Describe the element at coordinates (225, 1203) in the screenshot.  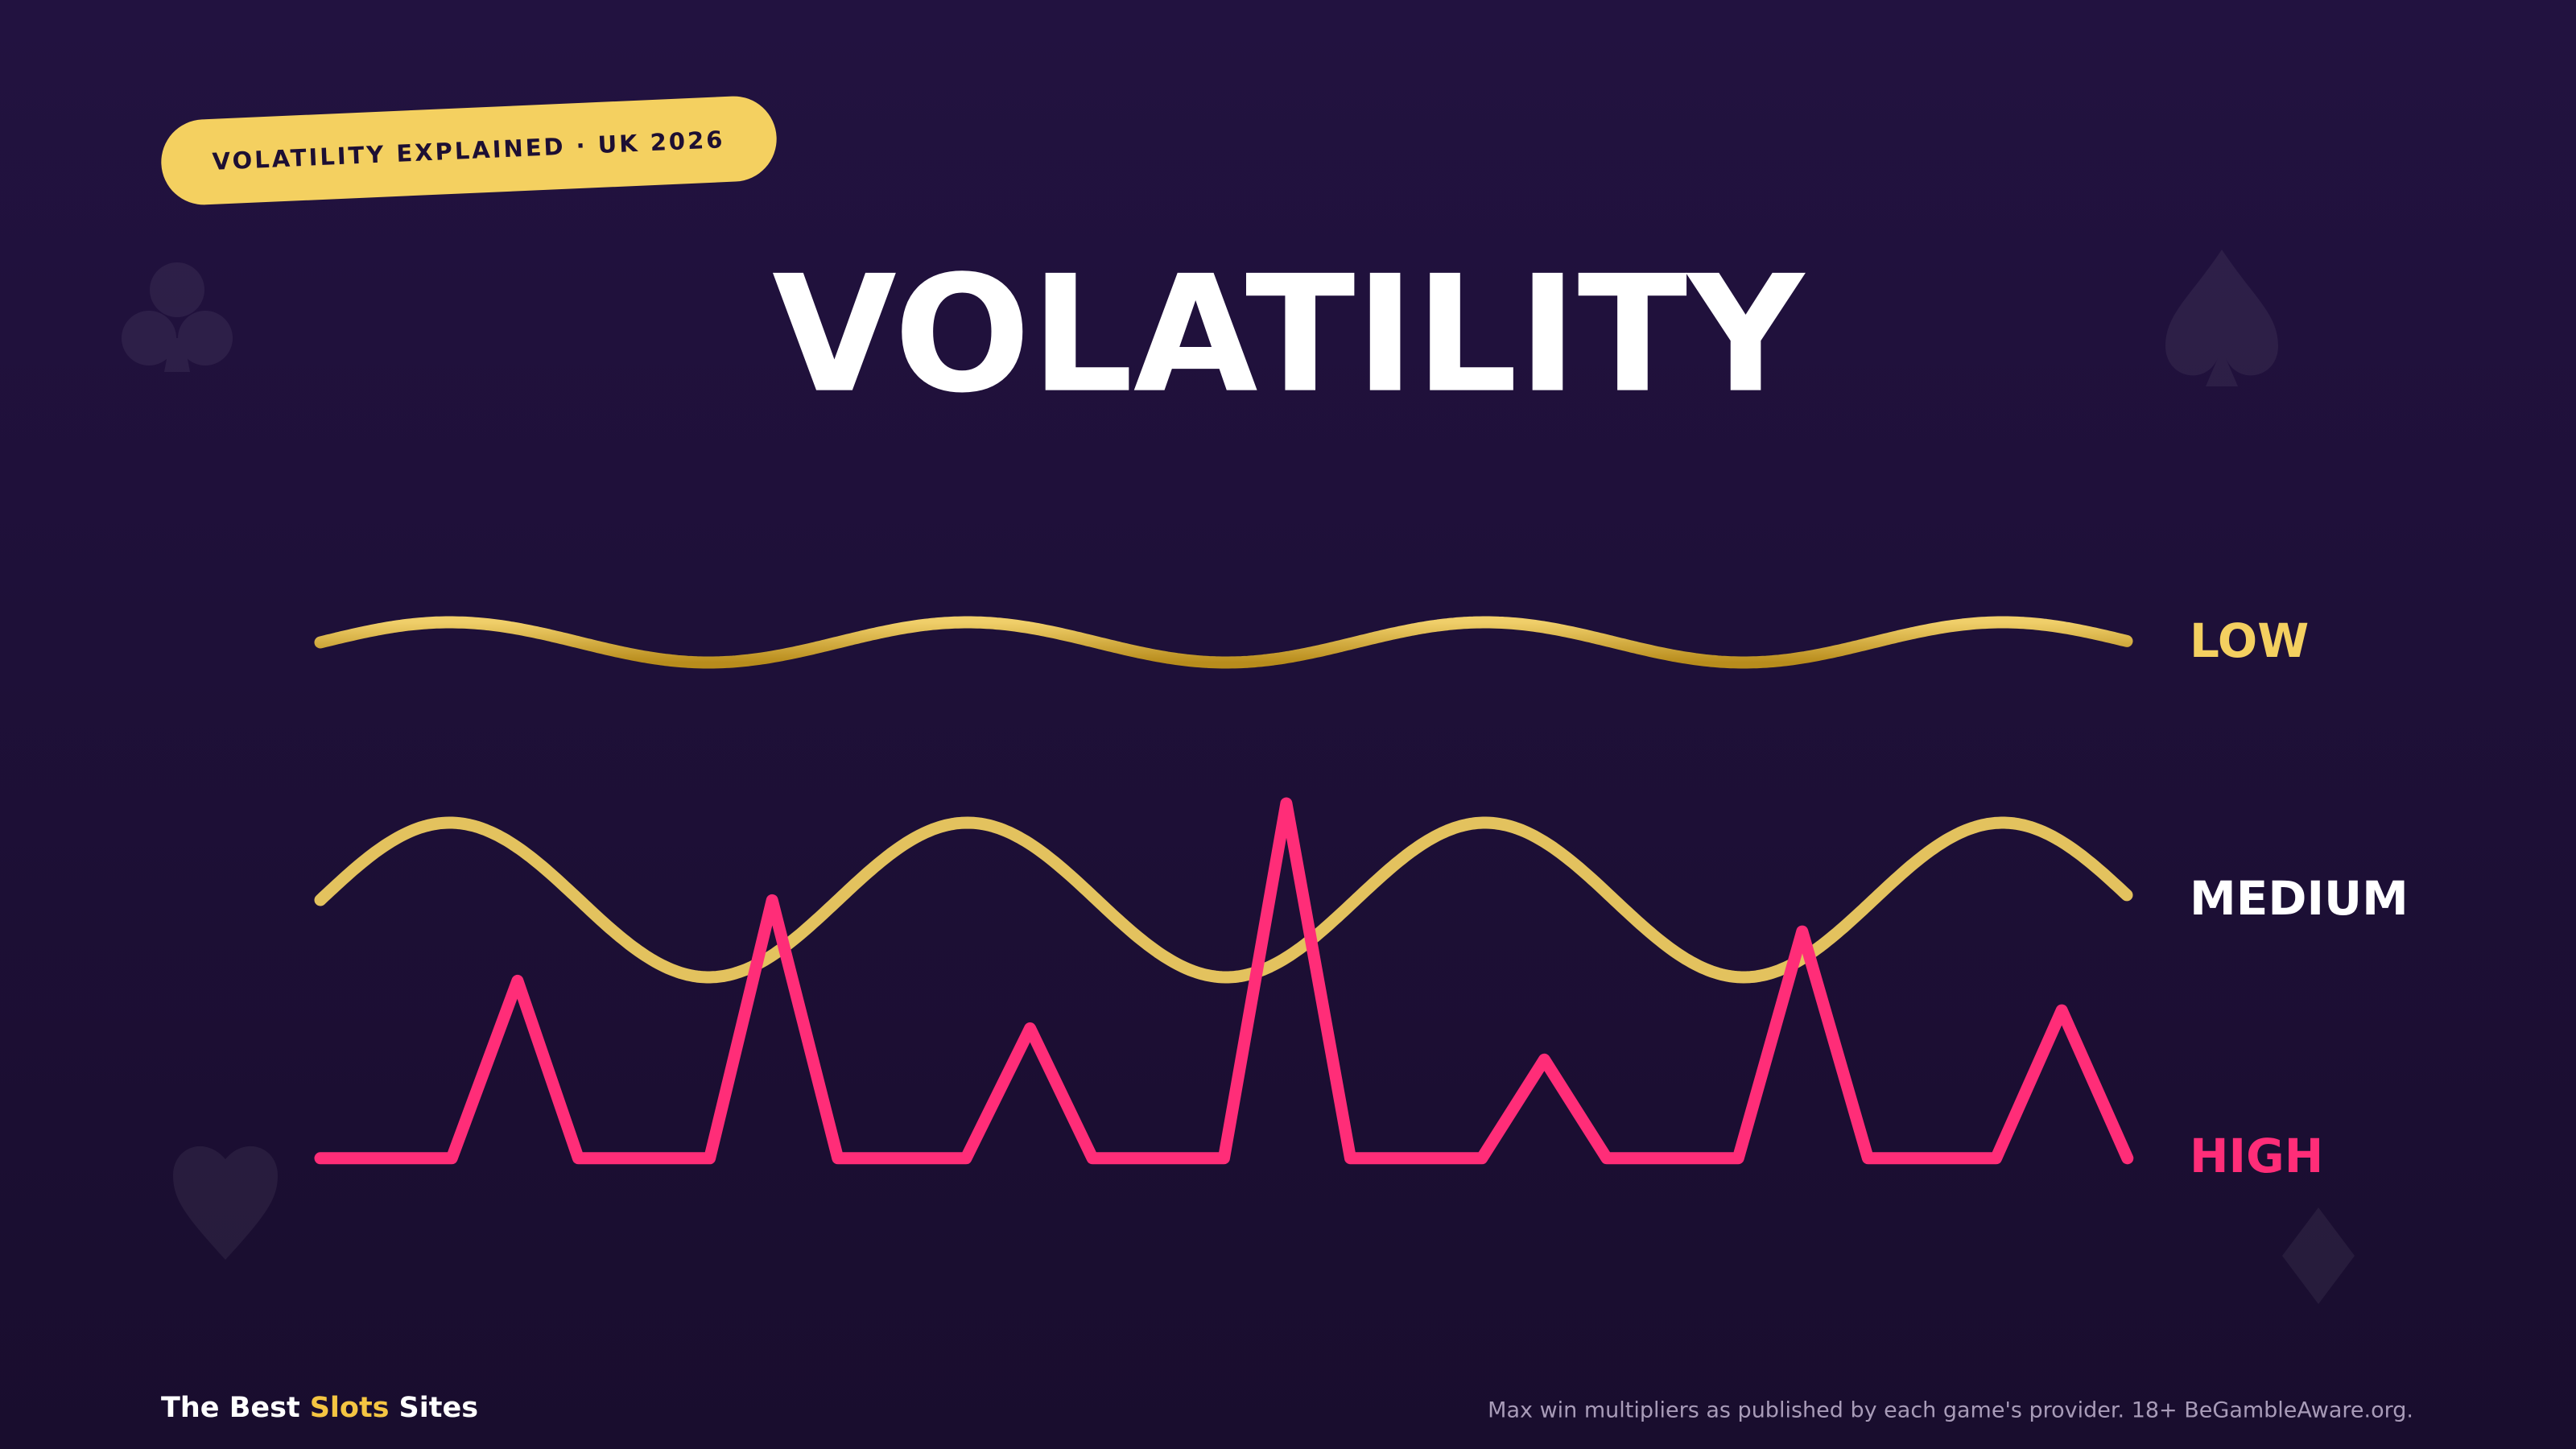
I see `heart` at that location.